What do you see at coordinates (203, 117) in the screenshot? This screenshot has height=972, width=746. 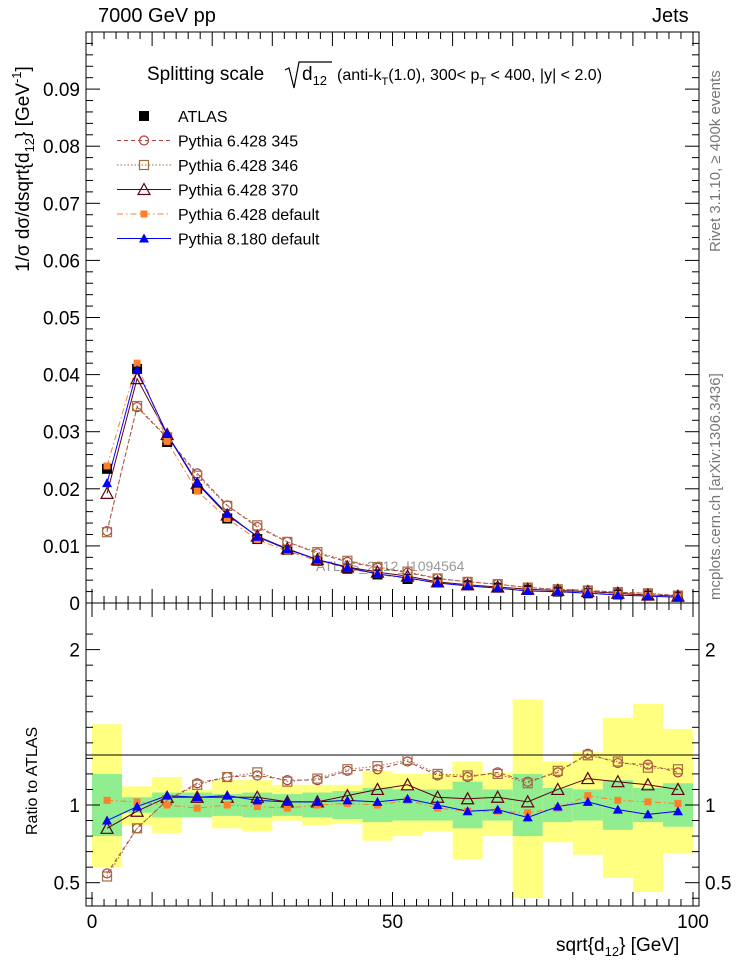 I see `legend-label: ATLAS` at bounding box center [203, 117].